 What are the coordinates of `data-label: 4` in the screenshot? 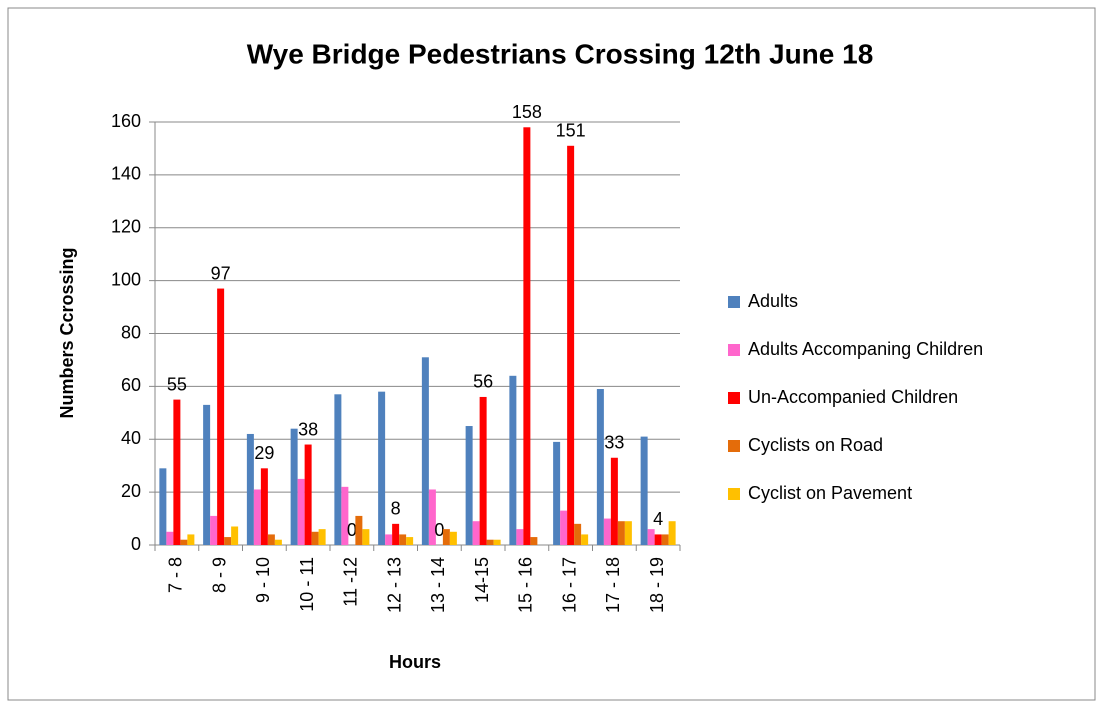 It's located at (658, 519).